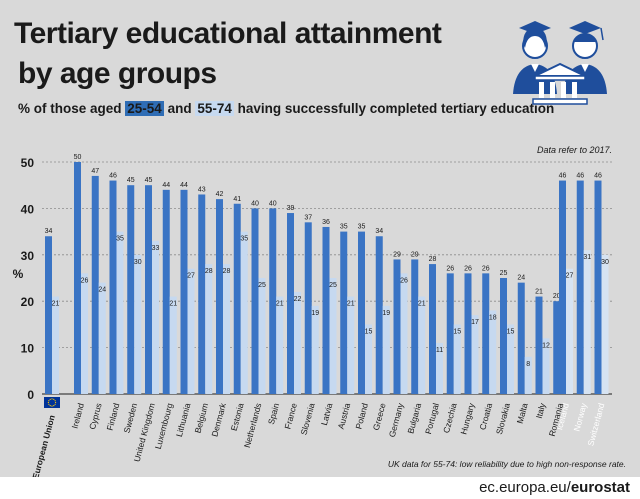 The height and width of the screenshot is (499, 640). Describe the element at coordinates (450, 268) in the screenshot. I see `data-label-25-54: 26` at that location.